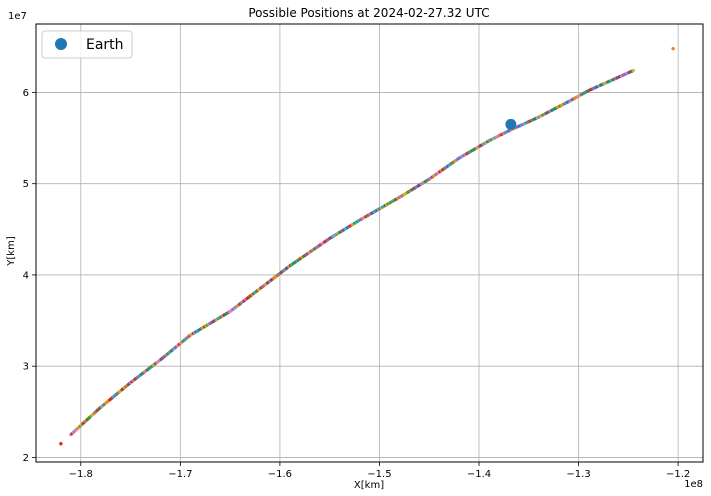 The width and height of the screenshot is (711, 496). What do you see at coordinates (678, 474) in the screenshot?
I see `x-tick-label: −1.2` at bounding box center [678, 474].